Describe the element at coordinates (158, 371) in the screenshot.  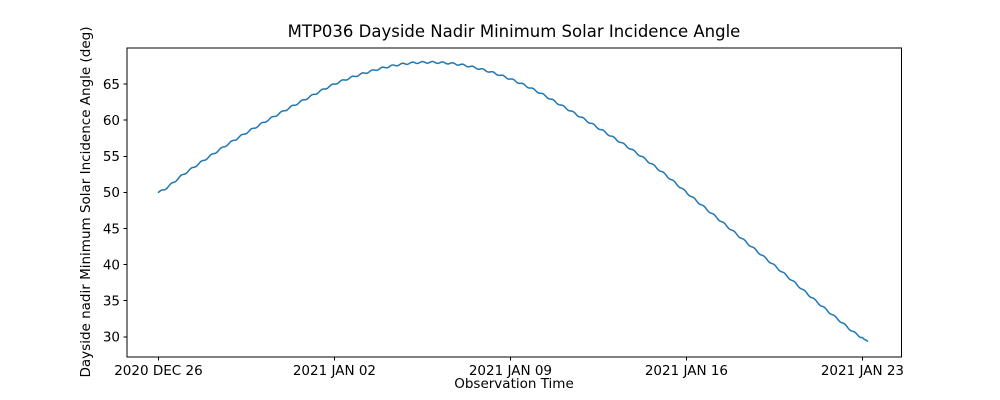
I see `x-tick-label: 2020 DEC 26` at that location.